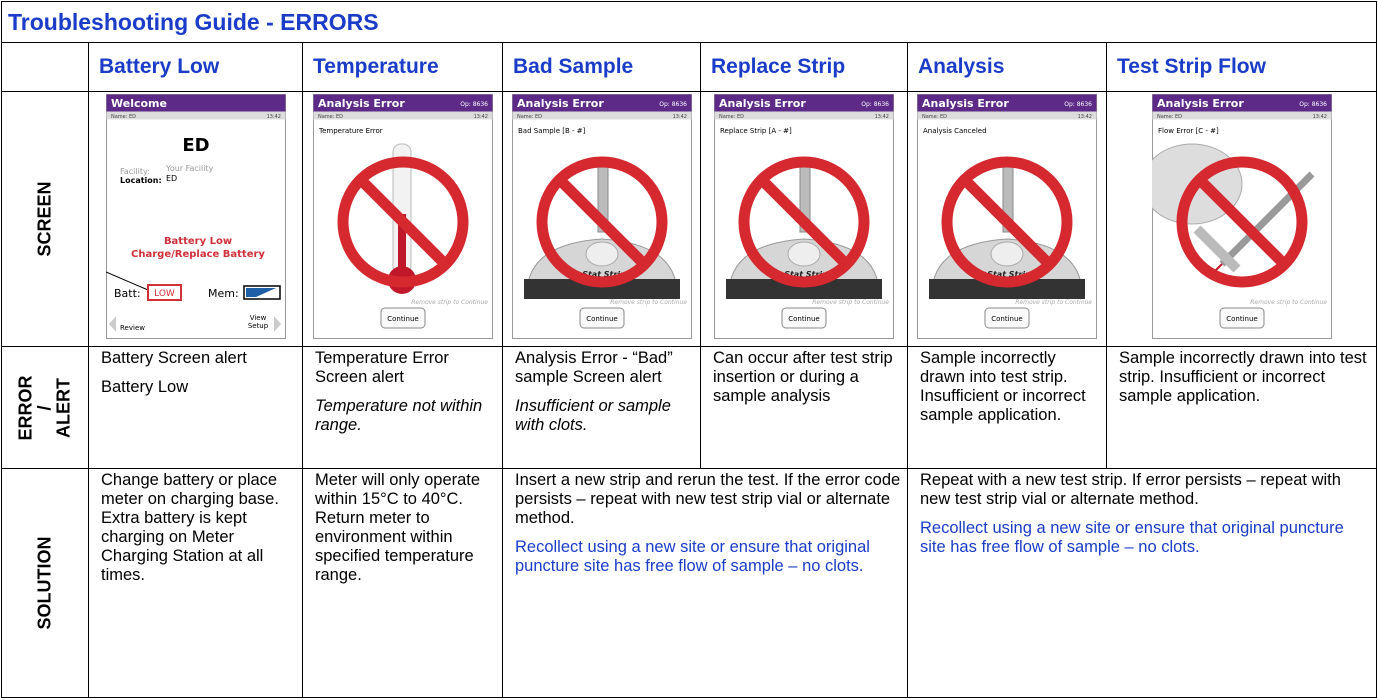 The width and height of the screenshot is (1378, 700). Describe the element at coordinates (756, 131) in the screenshot. I see `screen-message: Replace Strip [A - #]` at that location.